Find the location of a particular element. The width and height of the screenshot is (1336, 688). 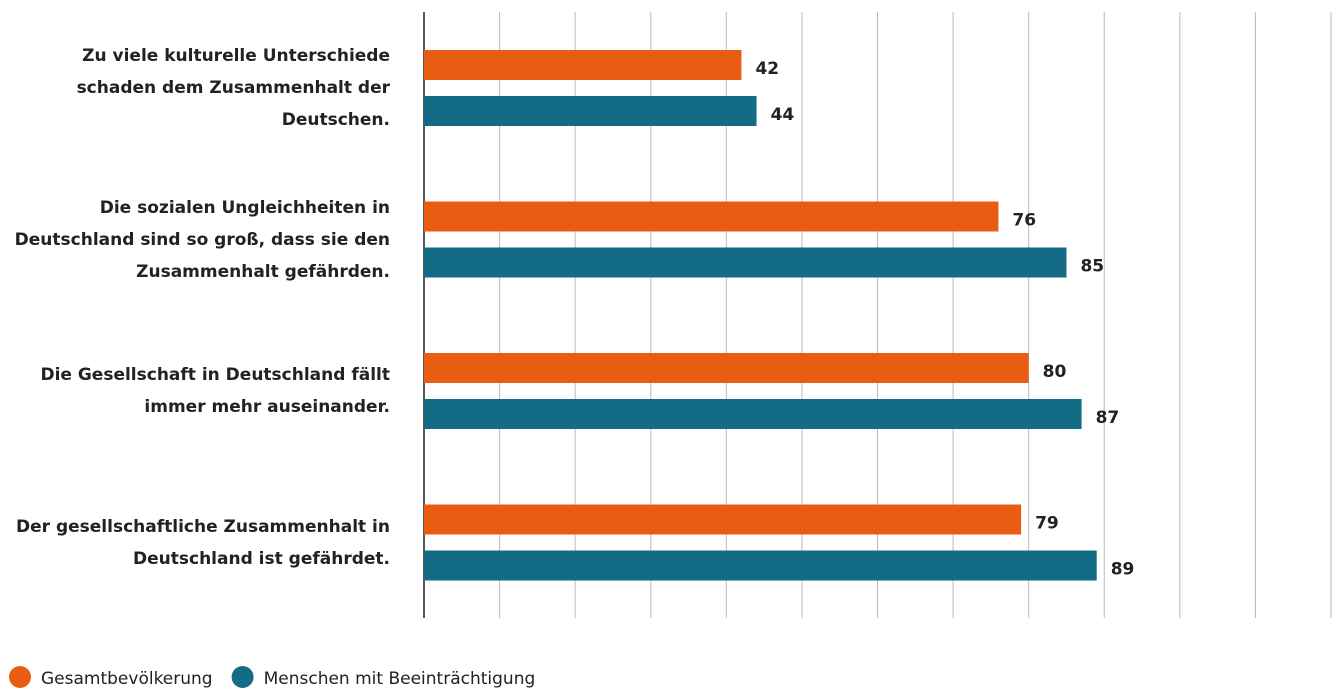

value-label: 85 is located at coordinates (1092, 267).